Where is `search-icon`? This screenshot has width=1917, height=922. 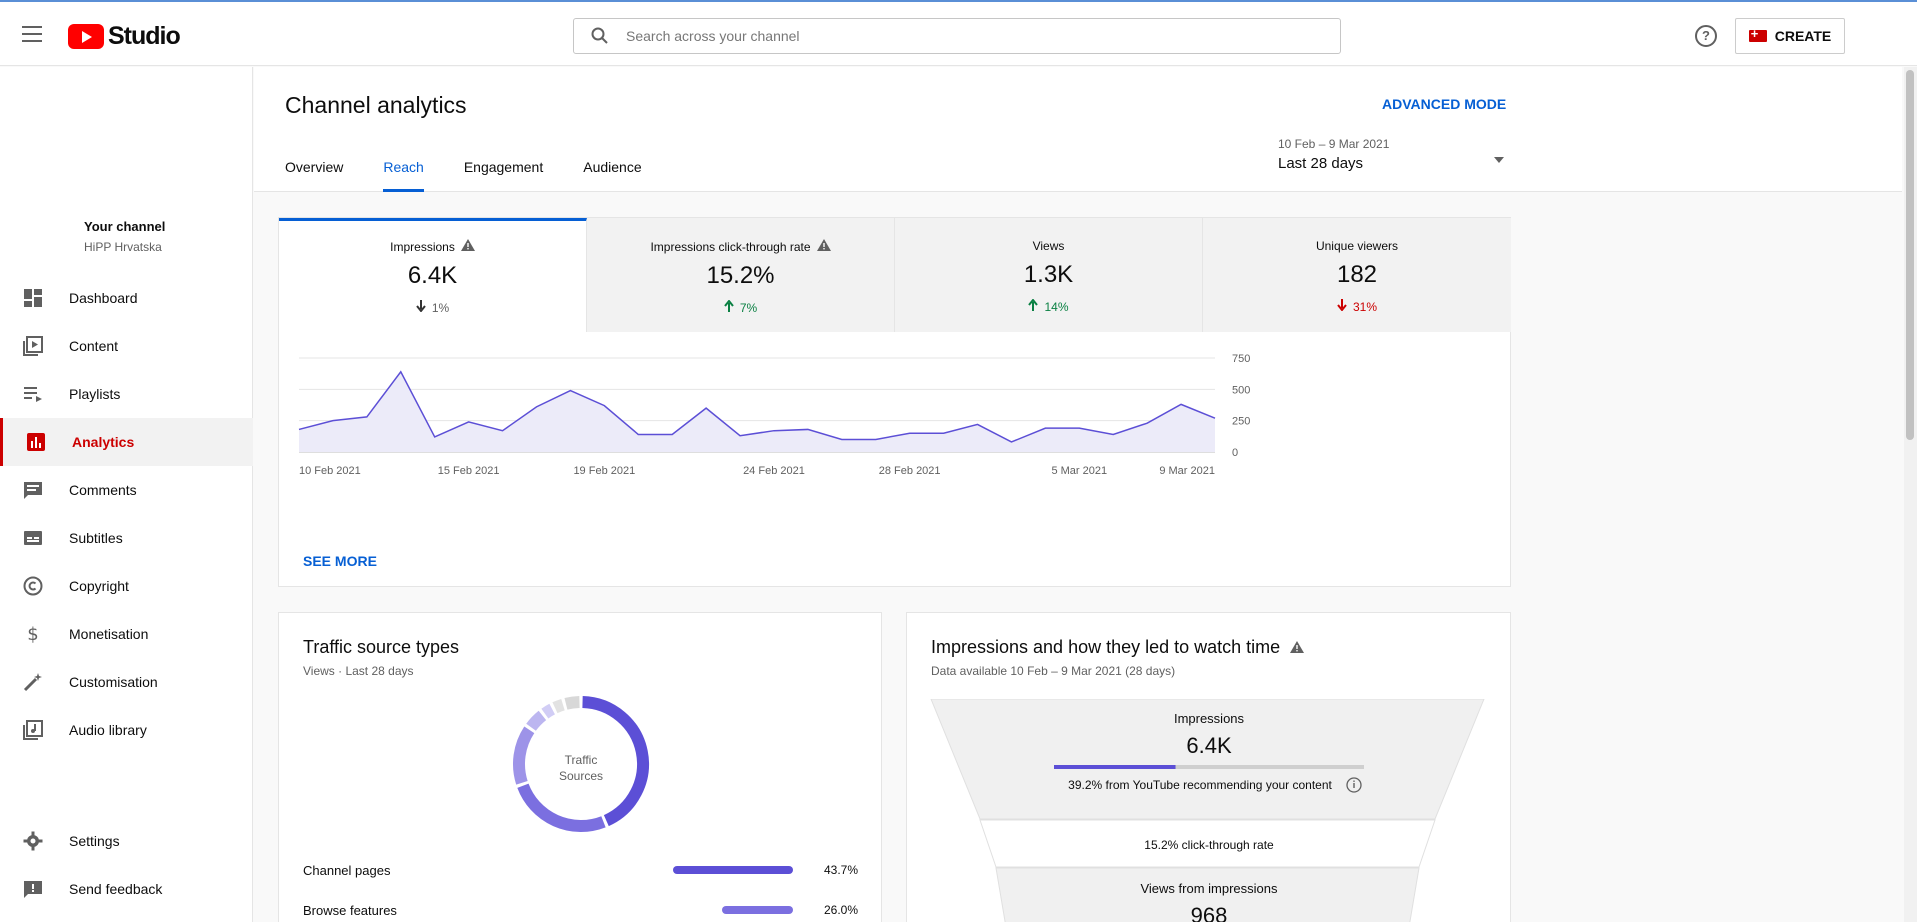 search-icon is located at coordinates (600, 36).